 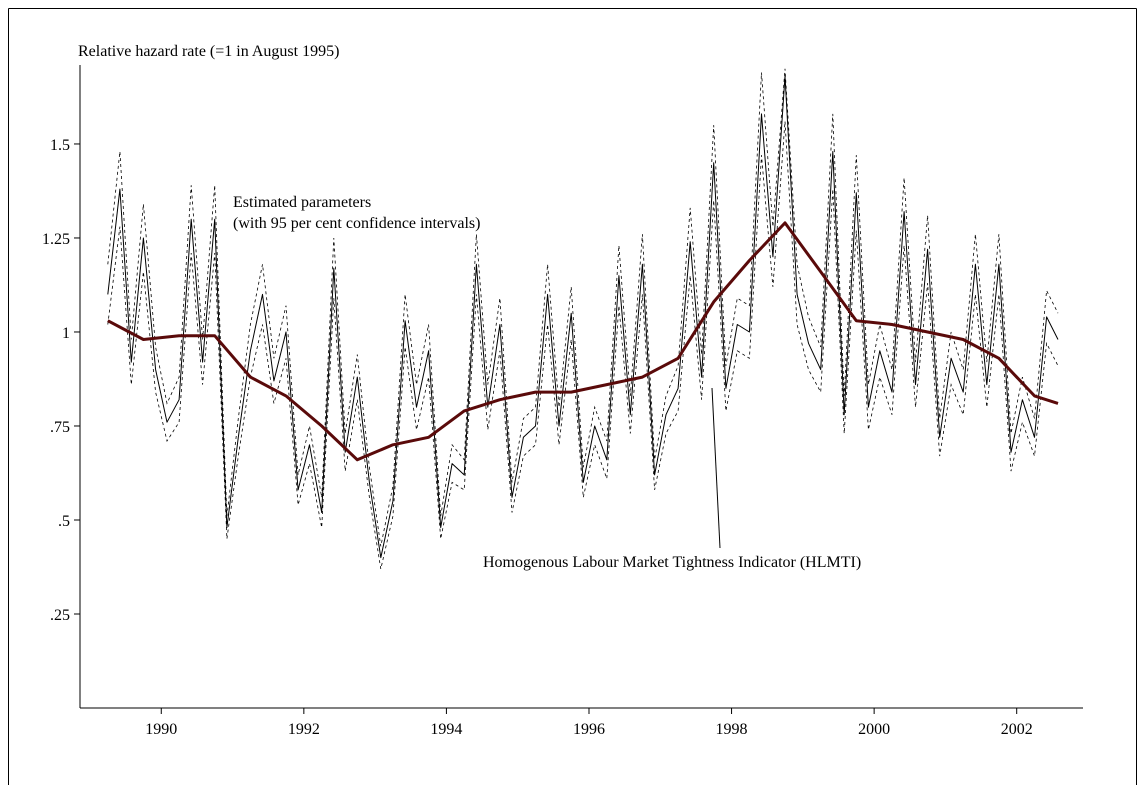 I want to click on annotation: (with 95 per cent confidence intervals), so click(x=356, y=223).